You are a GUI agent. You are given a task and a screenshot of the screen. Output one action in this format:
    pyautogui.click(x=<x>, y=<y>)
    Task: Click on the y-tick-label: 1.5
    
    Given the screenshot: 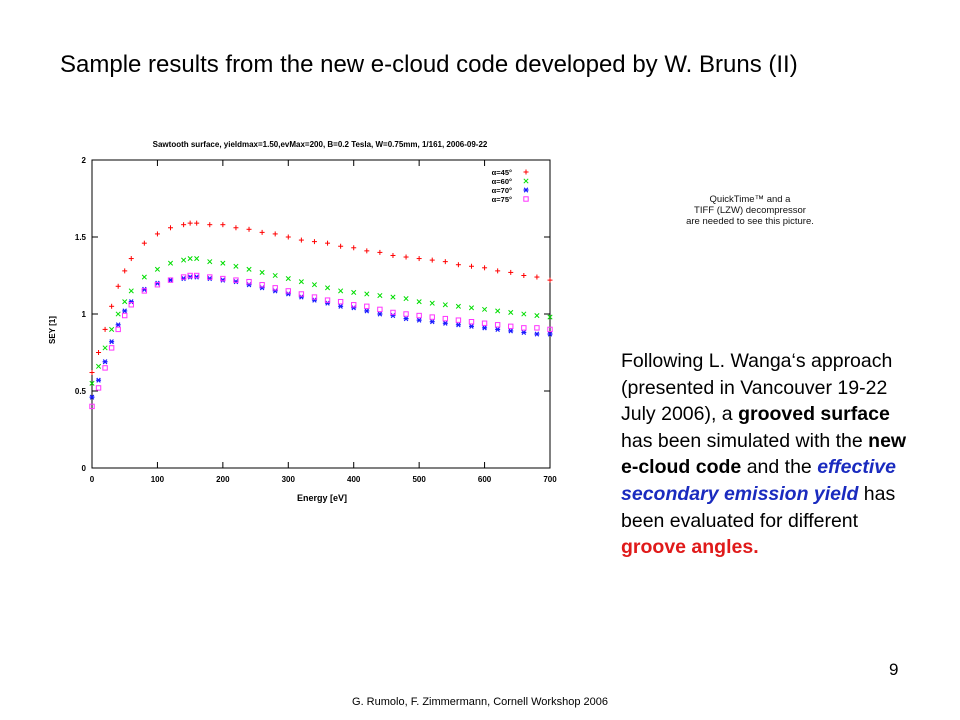 What is the action you would take?
    pyautogui.click(x=81, y=237)
    